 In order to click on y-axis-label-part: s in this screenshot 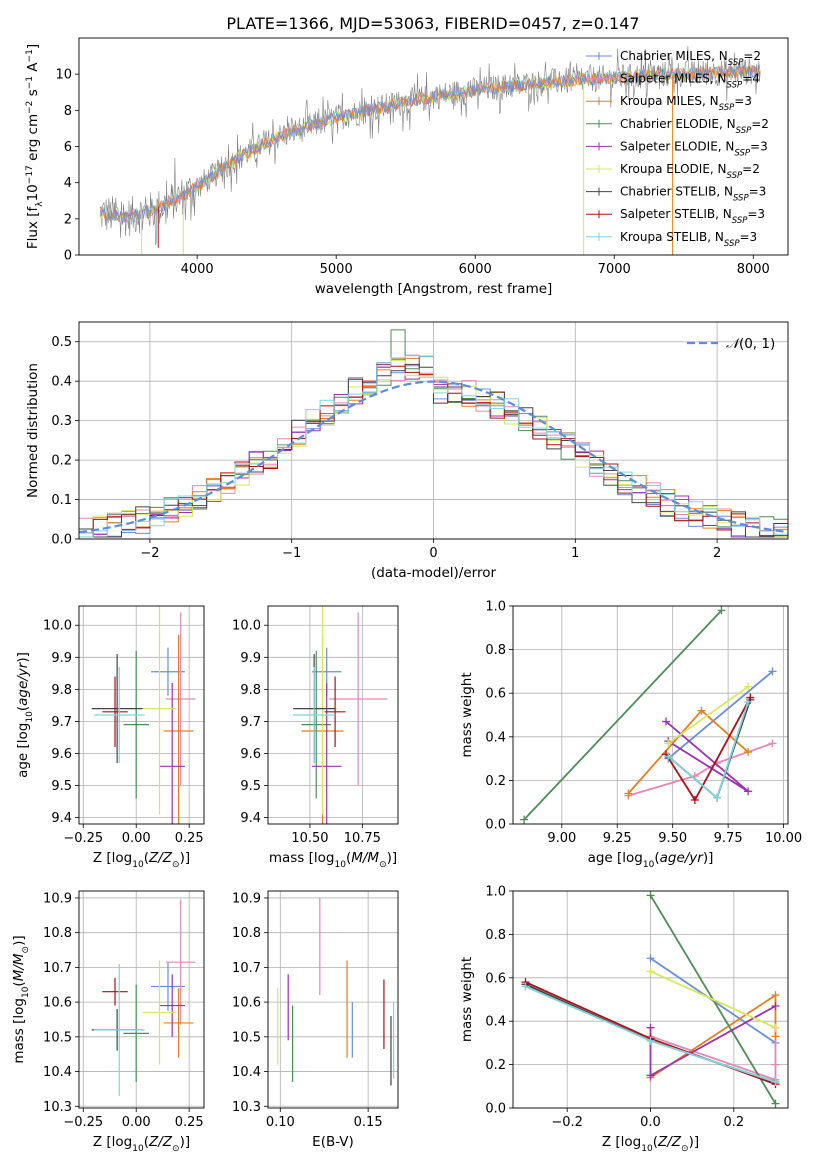, I will do `click(33, 94)`.